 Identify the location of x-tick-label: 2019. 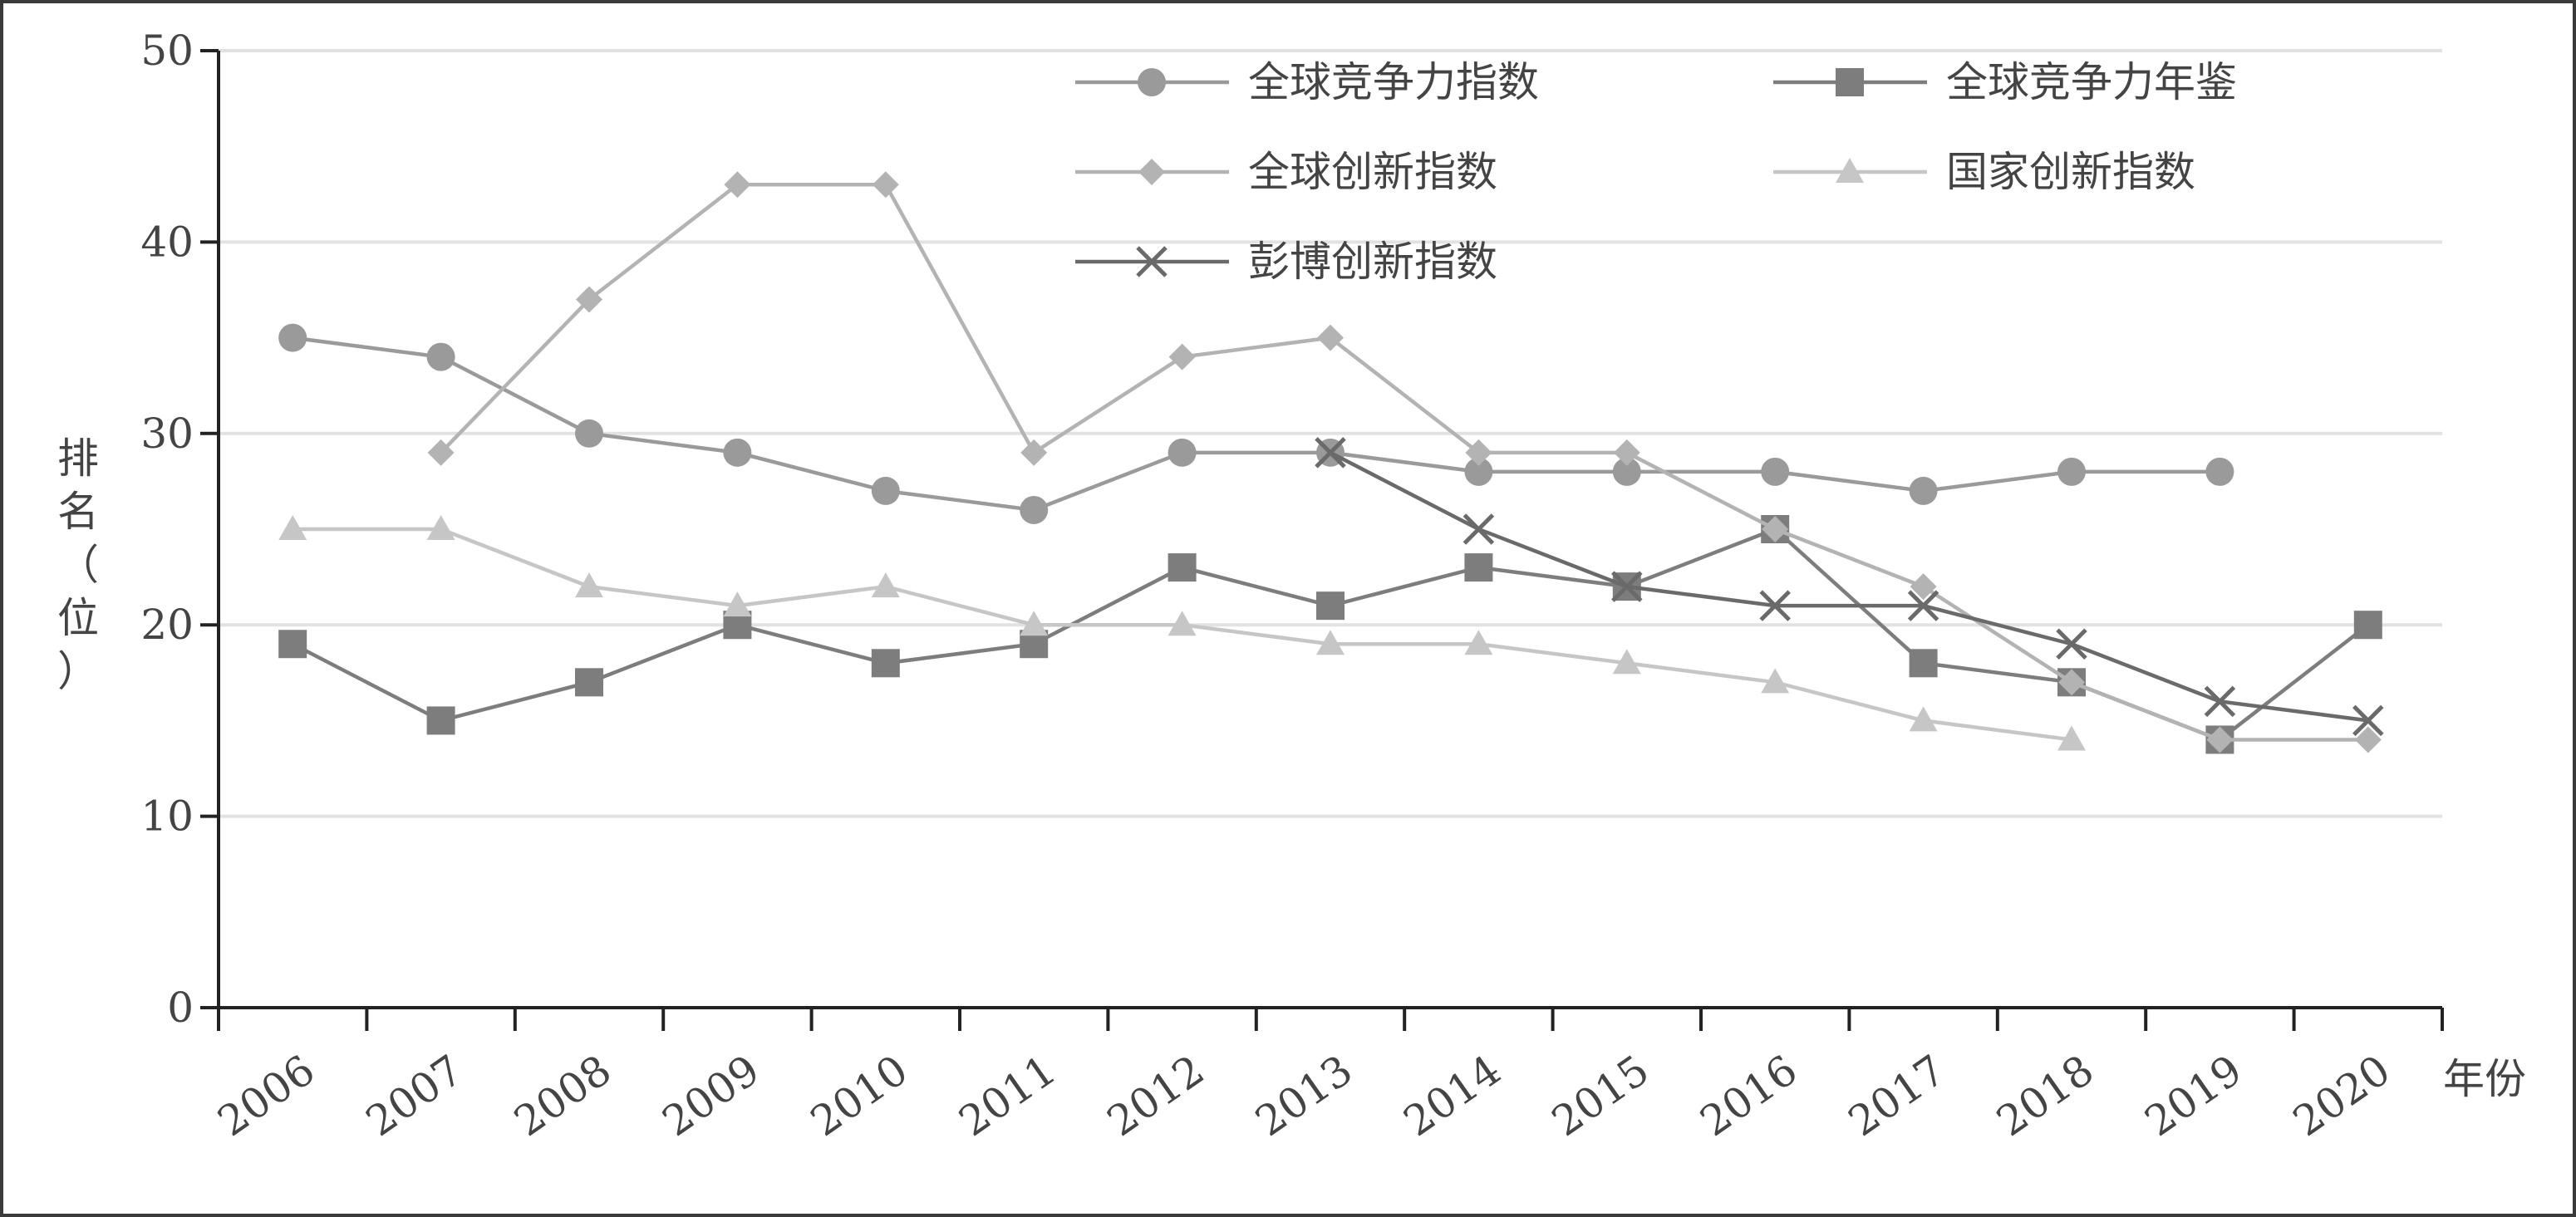
(2193, 1096).